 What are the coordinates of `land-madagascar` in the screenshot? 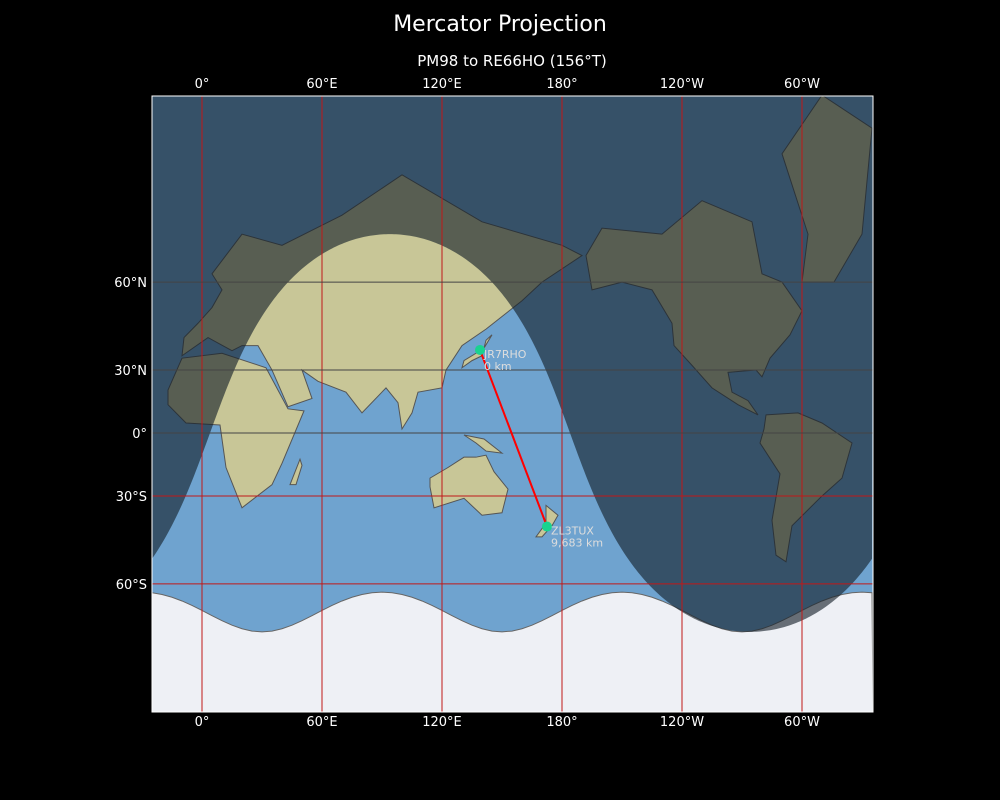 It's located at (296, 471).